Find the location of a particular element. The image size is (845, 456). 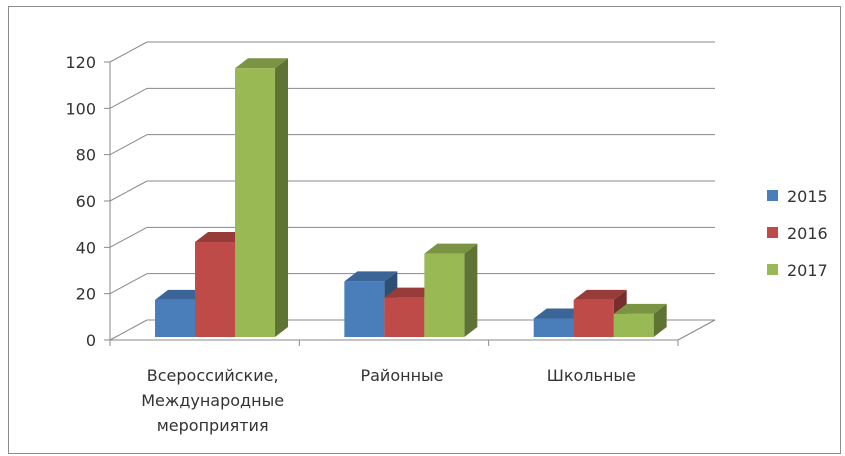

category-label: Школьные is located at coordinates (591, 375).